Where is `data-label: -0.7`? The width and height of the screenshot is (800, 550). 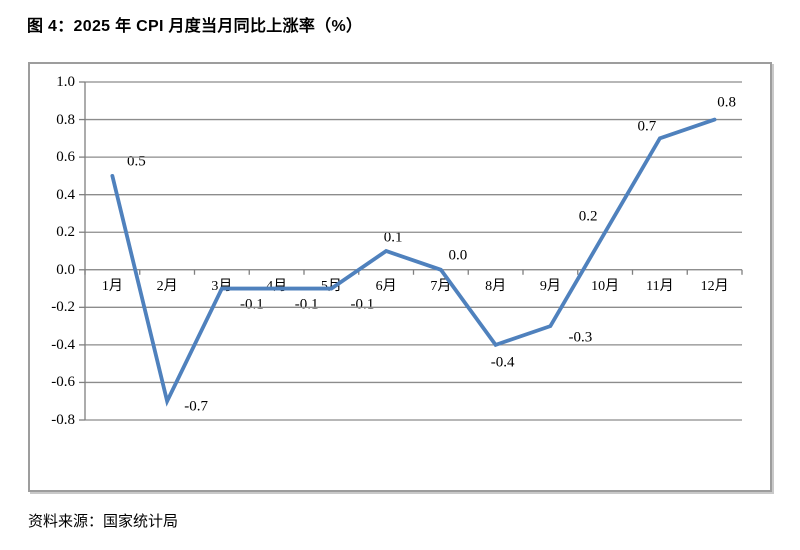
data-label: -0.7 is located at coordinates (196, 406).